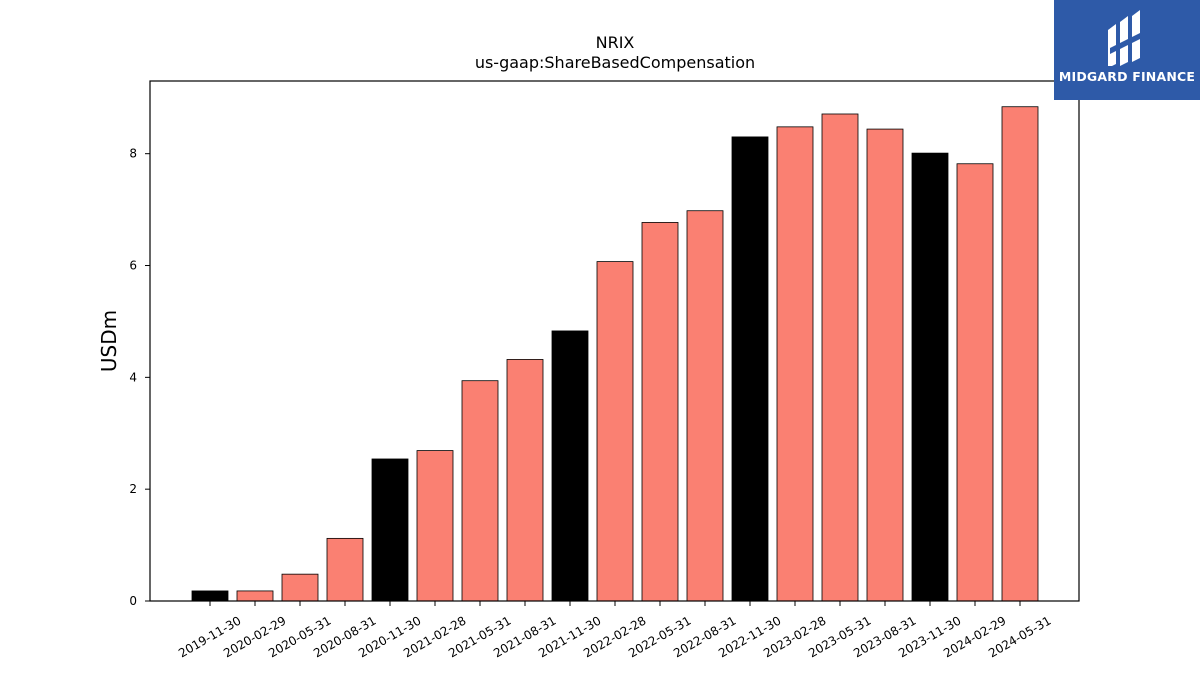 Image resolution: width=1200 pixels, height=675 pixels. What do you see at coordinates (615, 42) in the screenshot?
I see `chart-title: NRIX` at bounding box center [615, 42].